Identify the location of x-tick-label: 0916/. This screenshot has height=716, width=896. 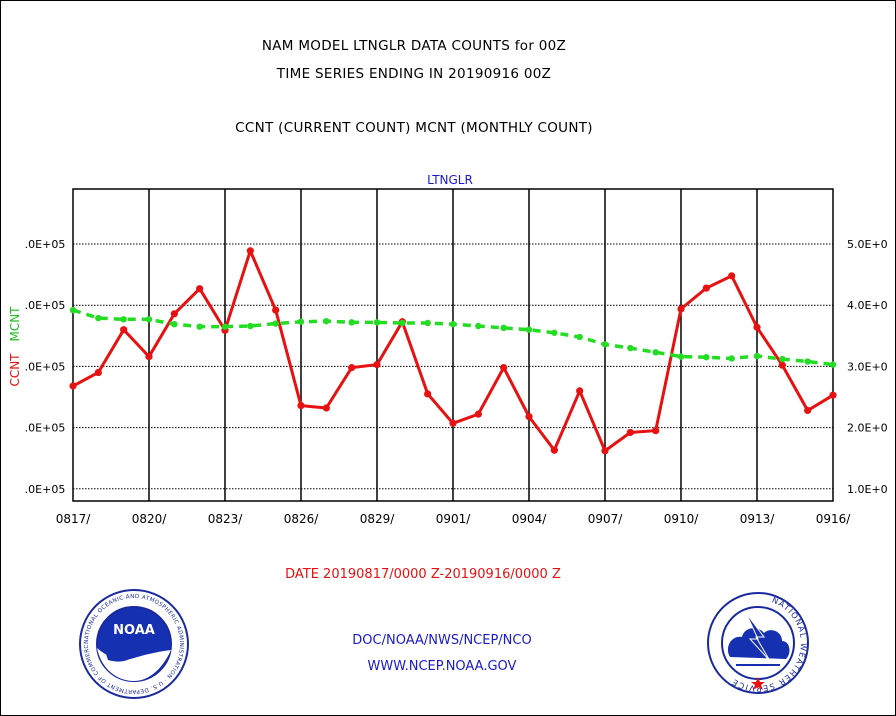
(834, 519).